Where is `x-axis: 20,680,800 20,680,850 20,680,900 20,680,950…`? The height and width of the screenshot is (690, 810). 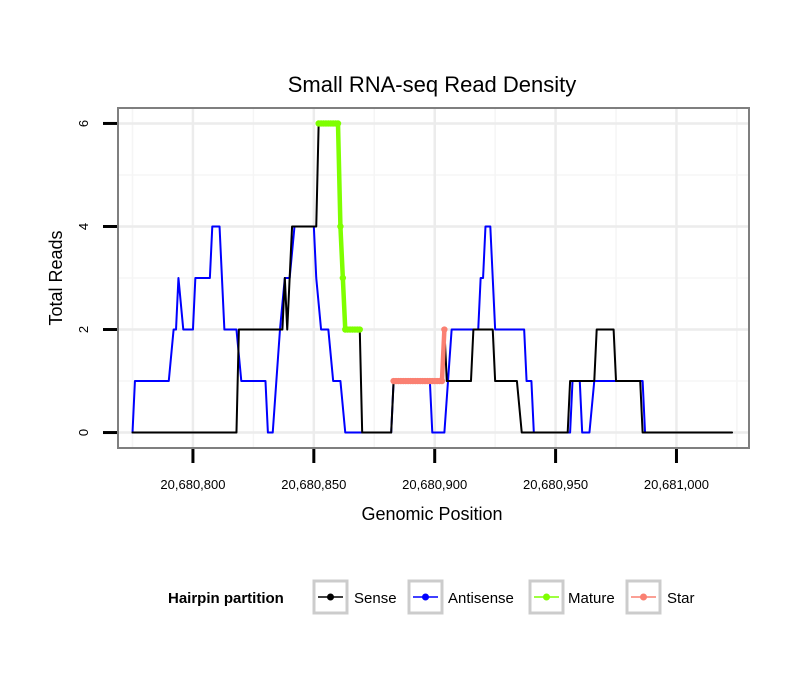 x-axis: 20,680,800 20,680,850 20,680,900 20,680,950… is located at coordinates (434, 470).